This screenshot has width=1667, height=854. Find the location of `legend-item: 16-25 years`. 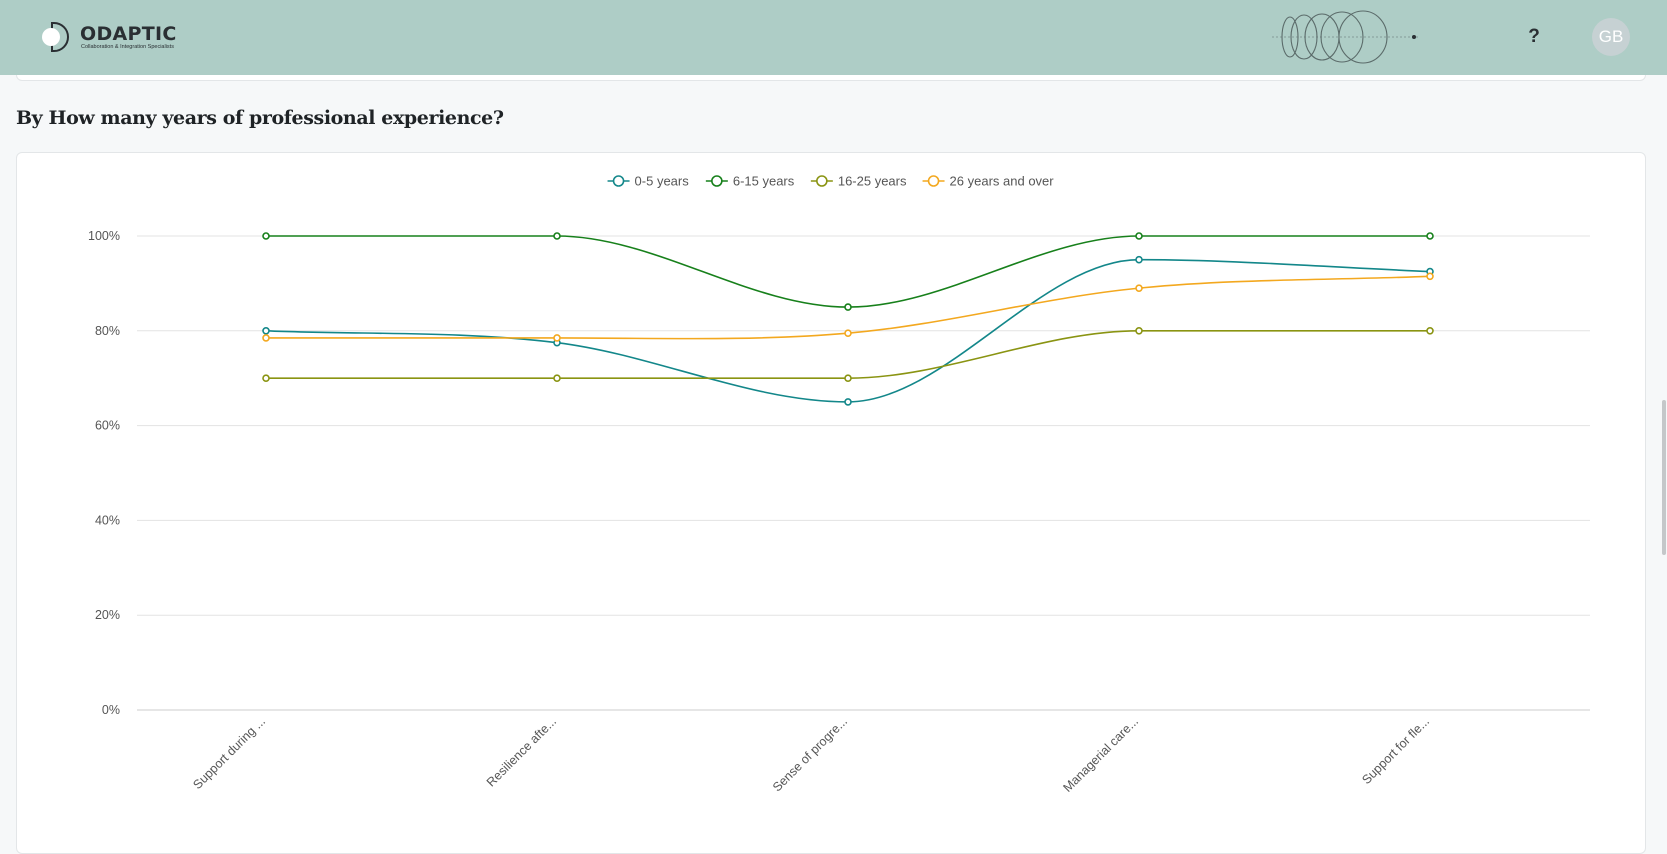

legend-item: 16-25 years is located at coordinates (858, 181).